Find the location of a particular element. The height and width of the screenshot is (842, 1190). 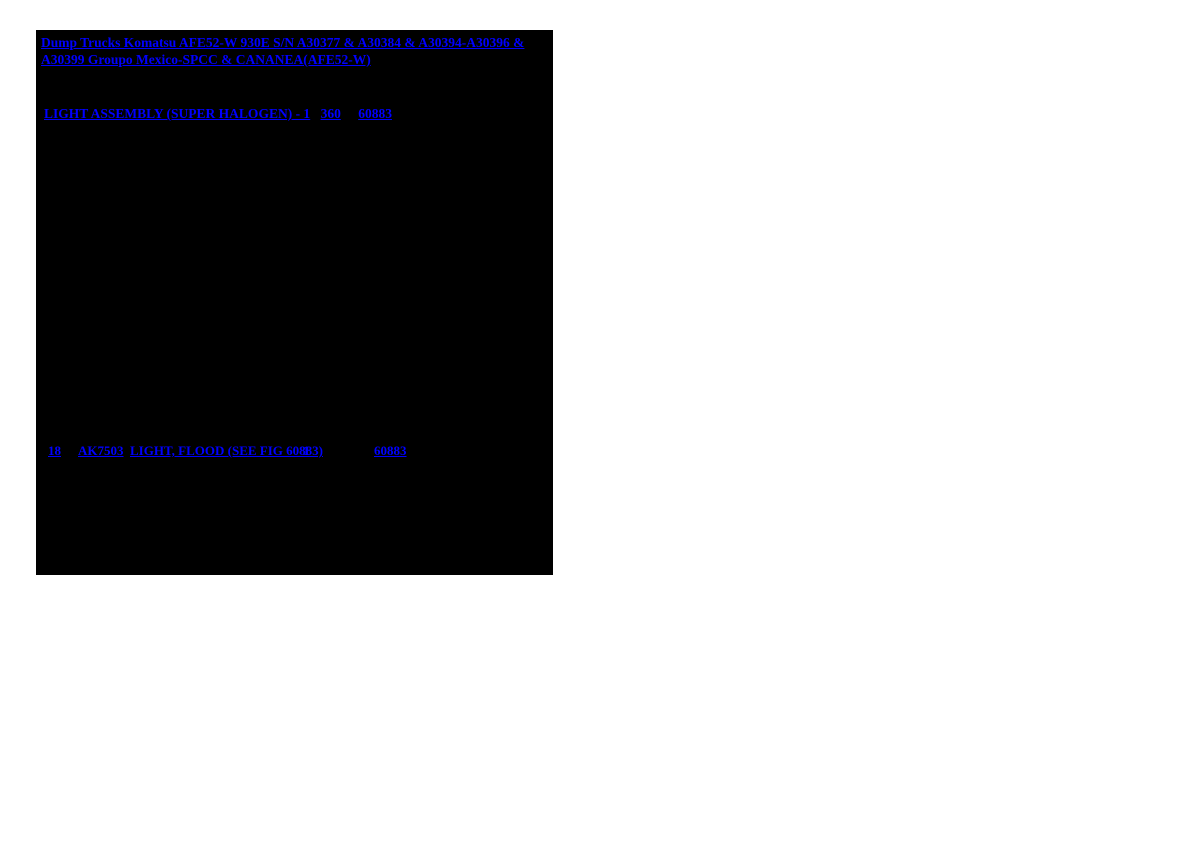

part-number-link: AK7503 is located at coordinates (101, 450).